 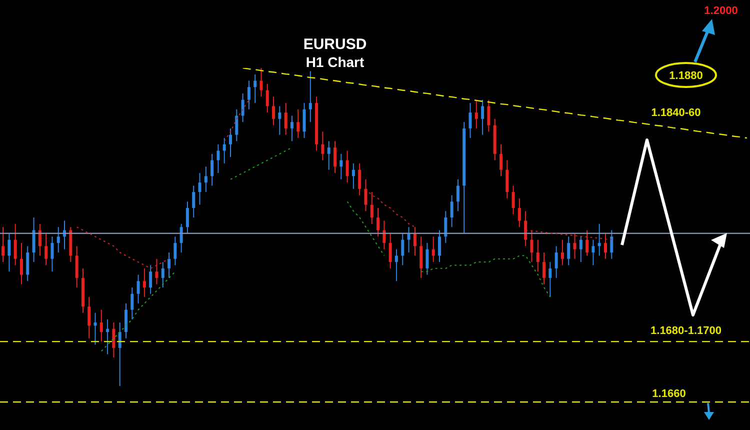 What do you see at coordinates (686, 76) in the screenshot?
I see `annotation: 1.1880` at bounding box center [686, 76].